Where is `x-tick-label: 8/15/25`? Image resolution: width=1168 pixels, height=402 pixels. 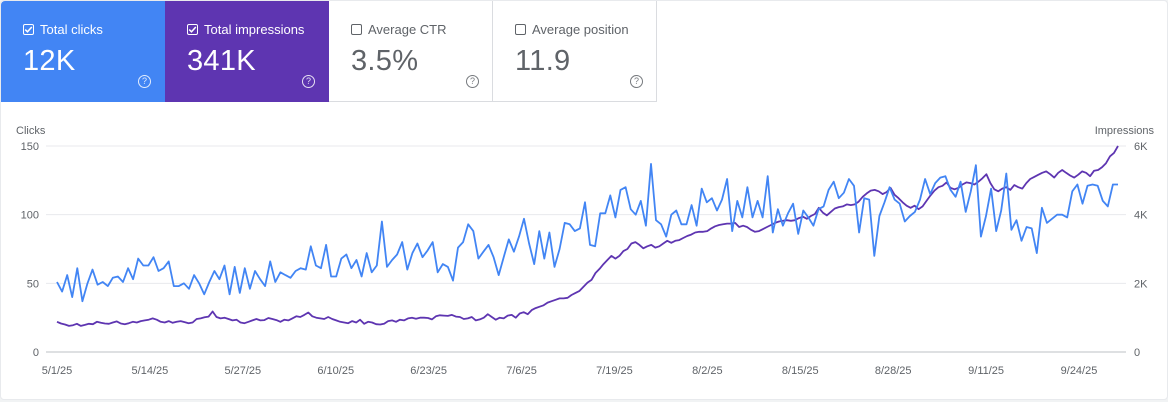
x-tick-label: 8/15/25 is located at coordinates (800, 371).